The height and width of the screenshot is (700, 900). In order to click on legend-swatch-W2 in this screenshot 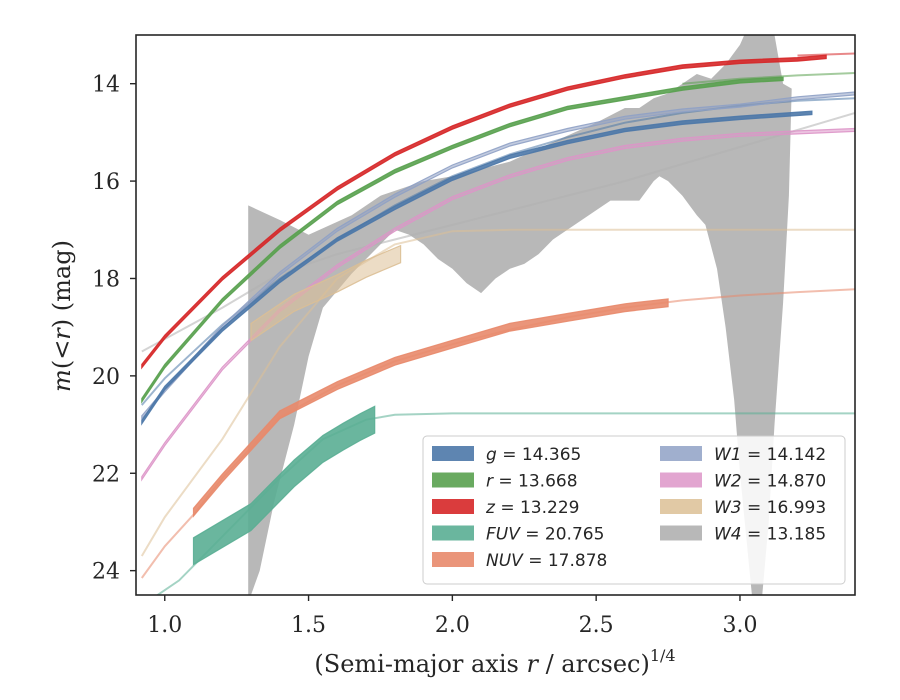, I will do `click(681, 480)`.